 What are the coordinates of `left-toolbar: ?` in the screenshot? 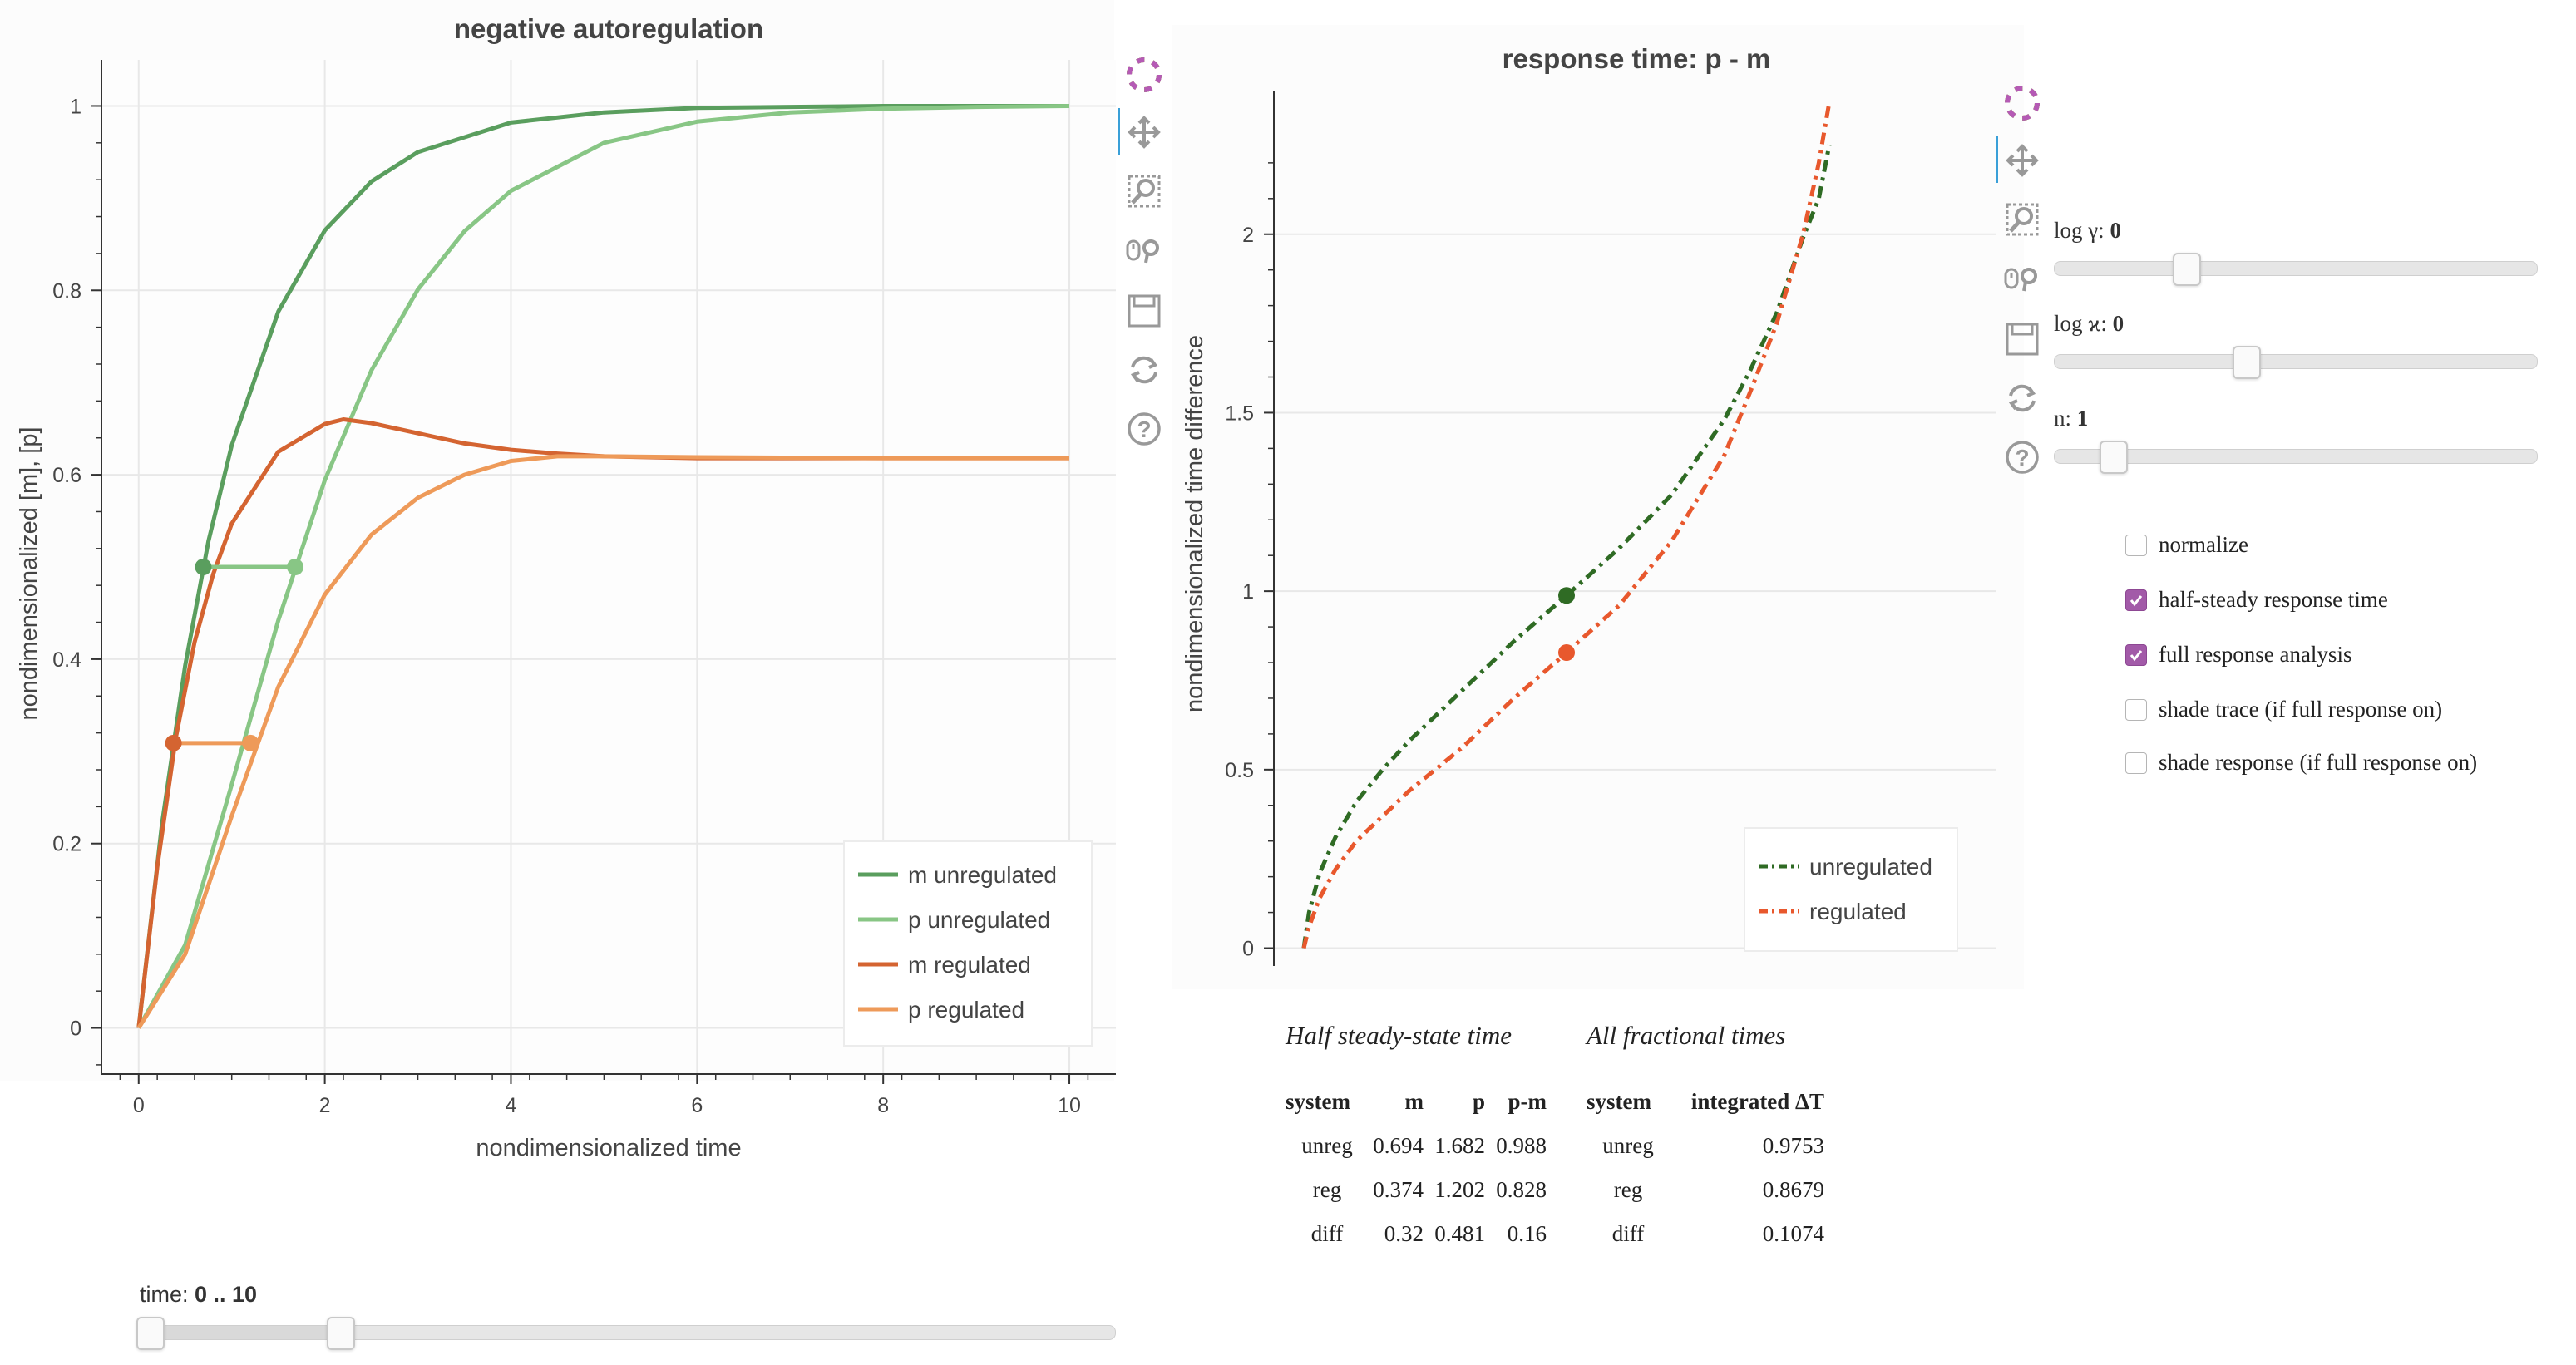 It's located at (1142, 258).